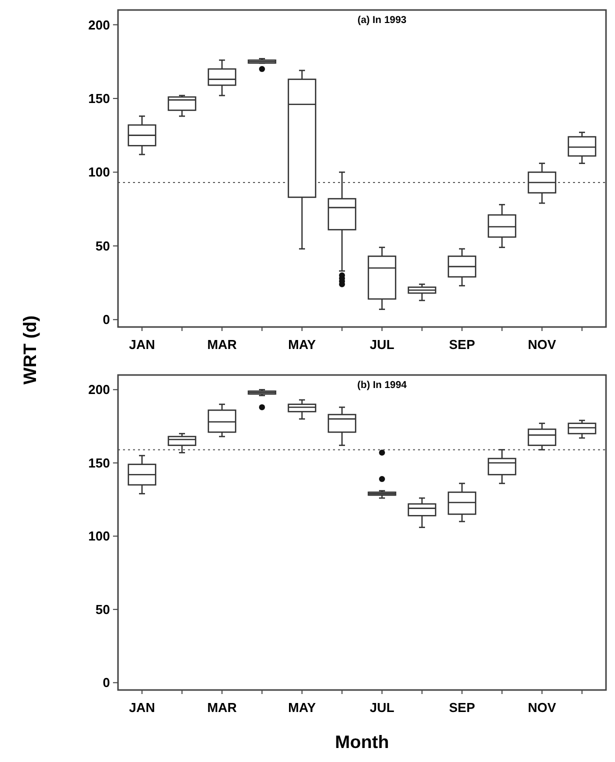  I want to click on x-axis-title: Month, so click(362, 742).